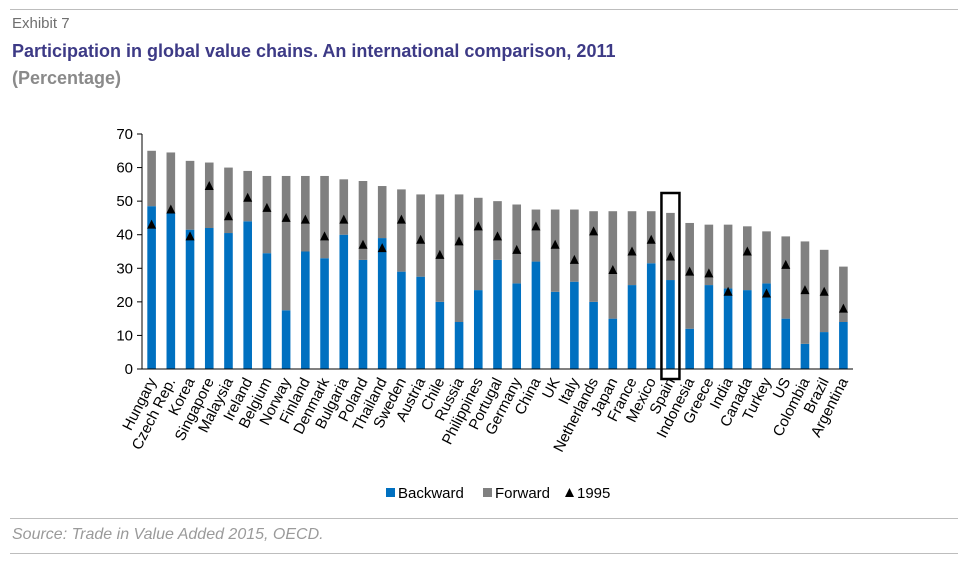 The width and height of the screenshot is (969, 564). Describe the element at coordinates (522, 493) in the screenshot. I see `legend-label: Forward` at that location.